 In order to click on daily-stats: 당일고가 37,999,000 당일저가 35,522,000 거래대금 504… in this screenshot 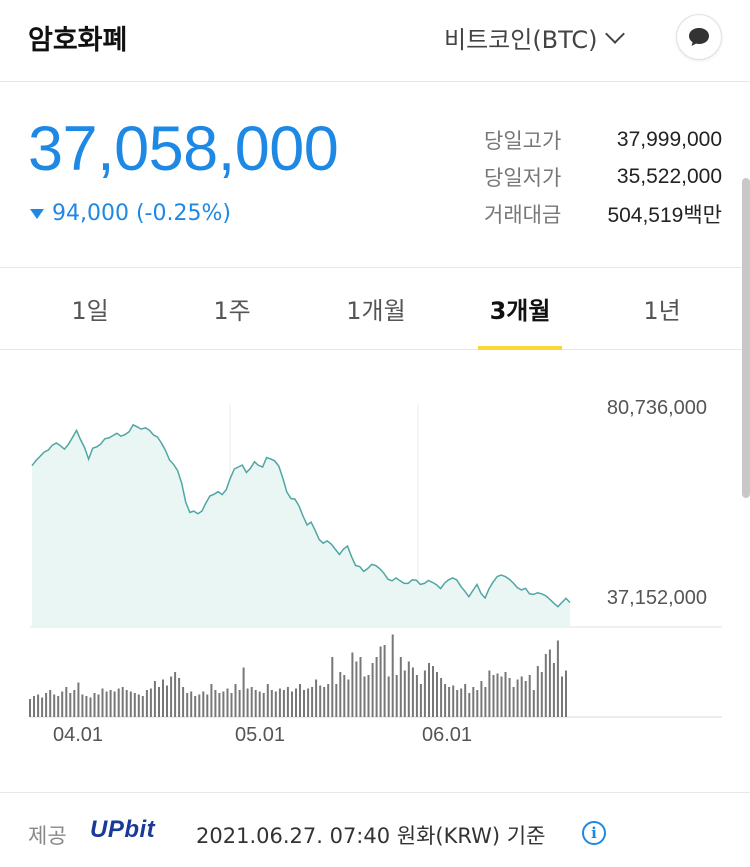, I will do `click(603, 176)`.